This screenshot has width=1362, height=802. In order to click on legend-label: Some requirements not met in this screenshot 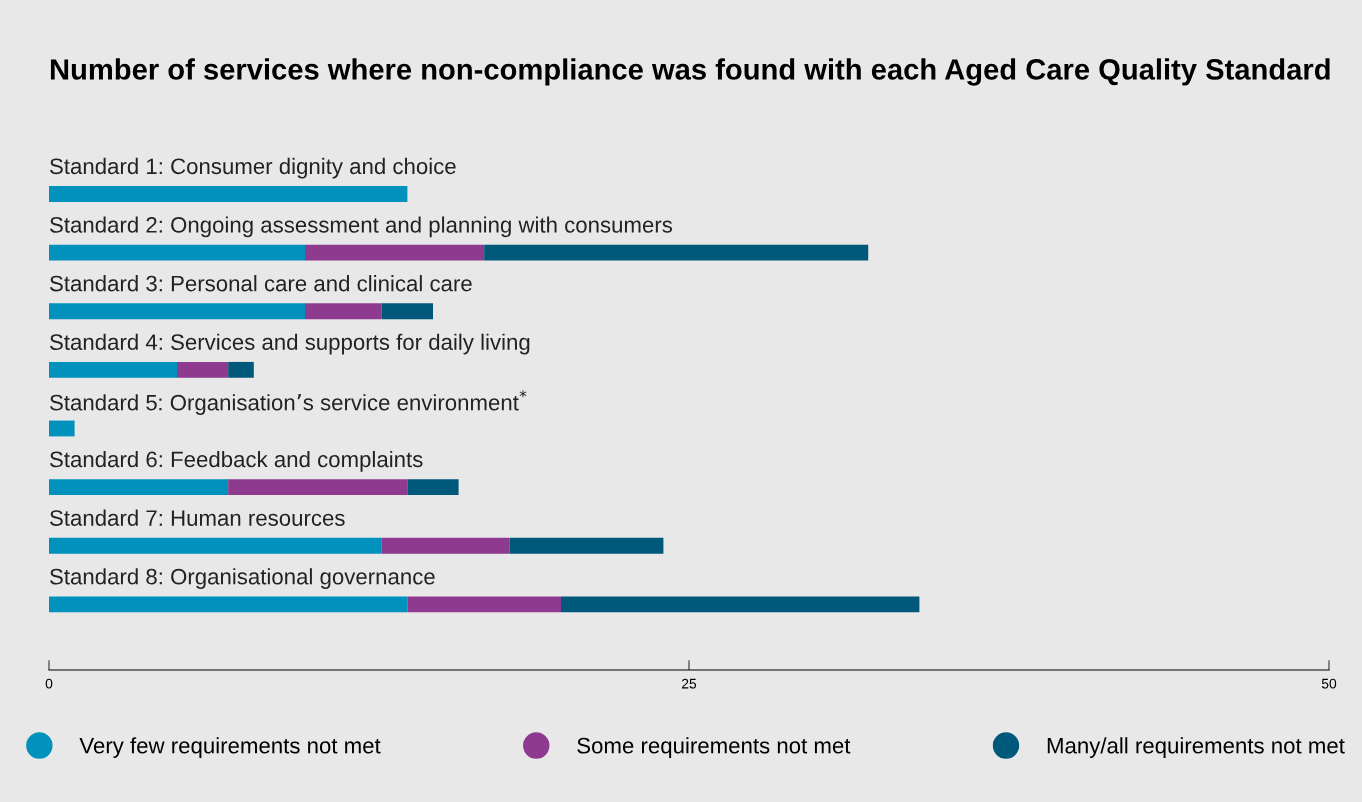, I will do `click(714, 747)`.